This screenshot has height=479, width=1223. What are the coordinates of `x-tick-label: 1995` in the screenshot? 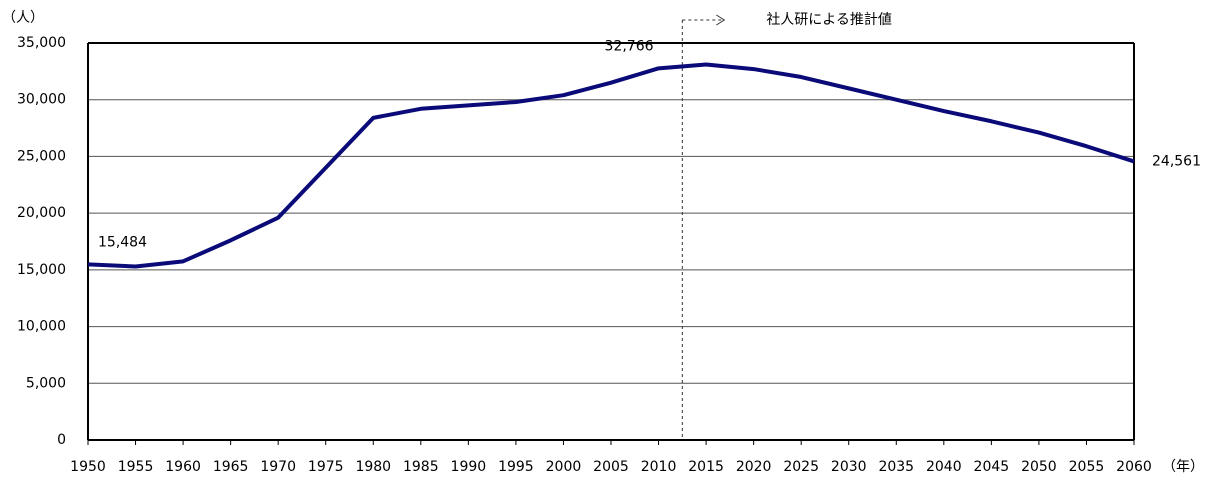 It's located at (516, 467).